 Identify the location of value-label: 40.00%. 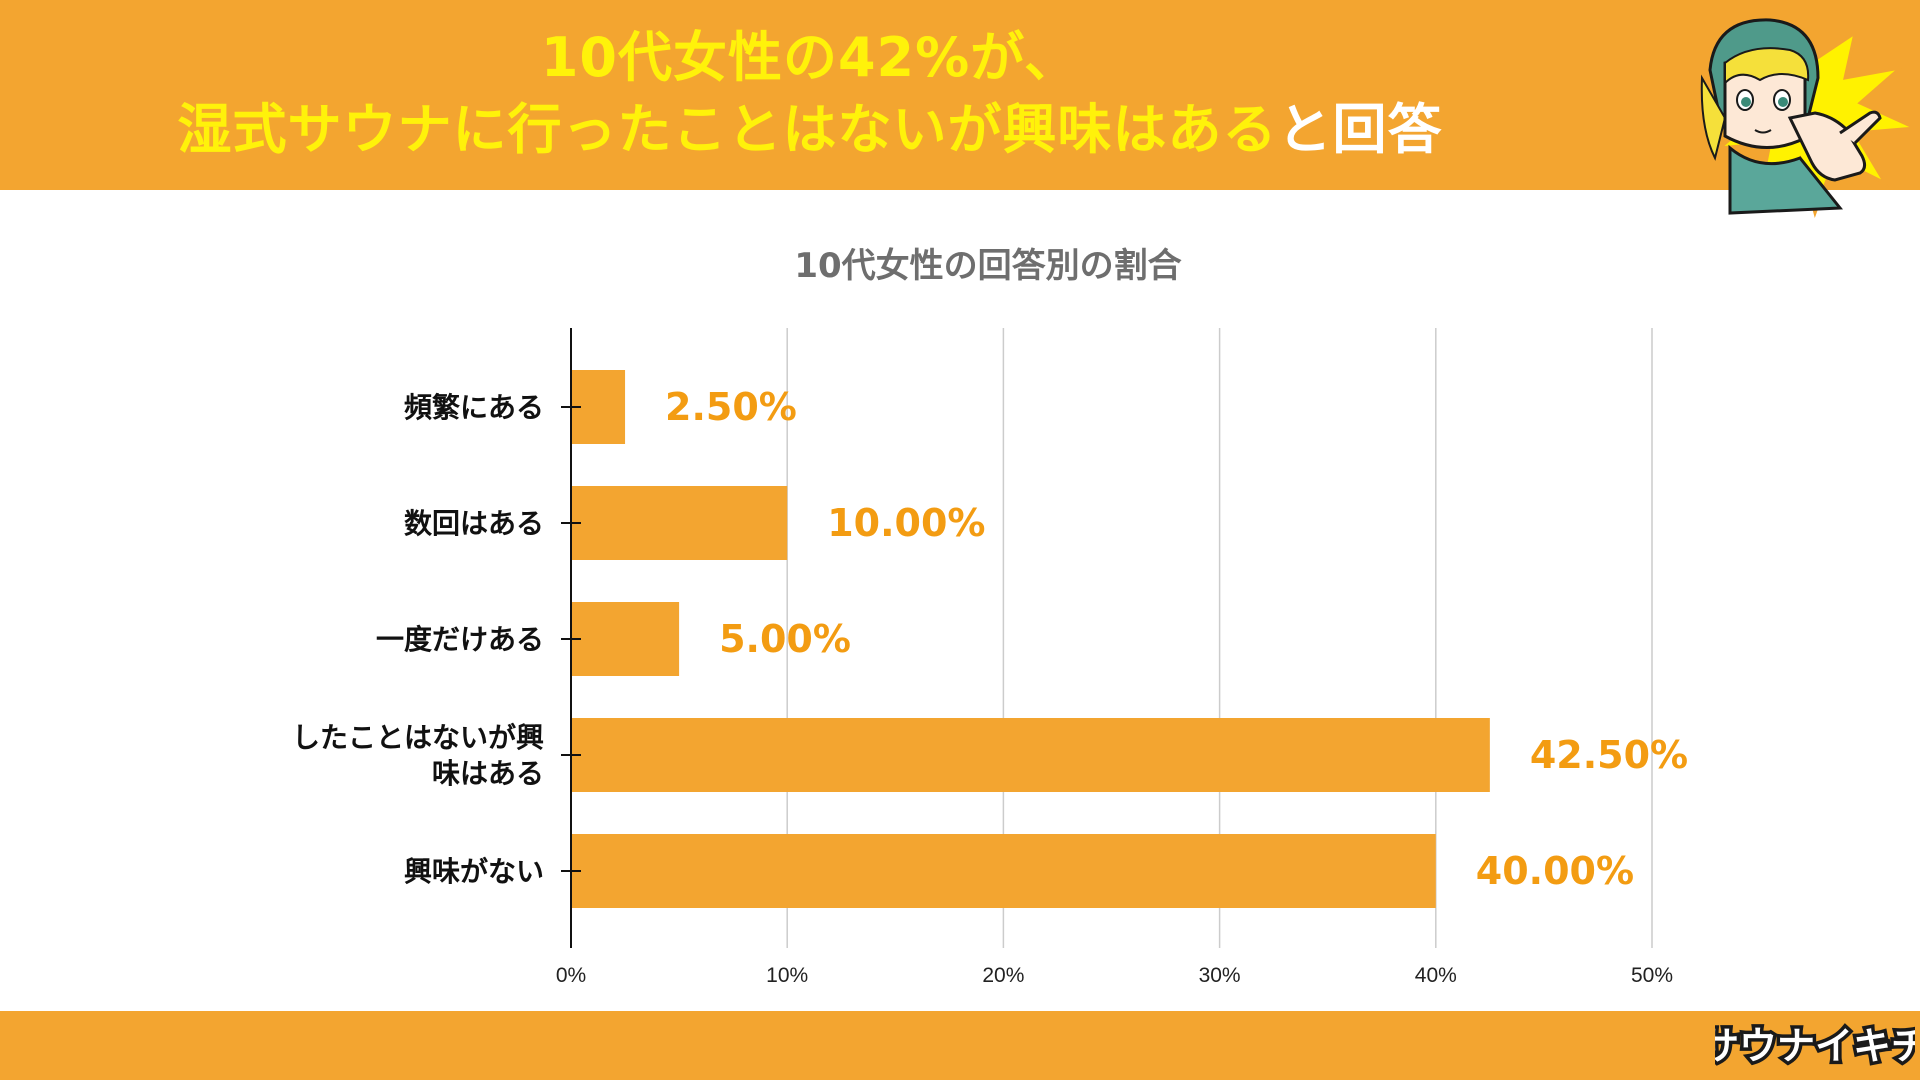
(1555, 871).